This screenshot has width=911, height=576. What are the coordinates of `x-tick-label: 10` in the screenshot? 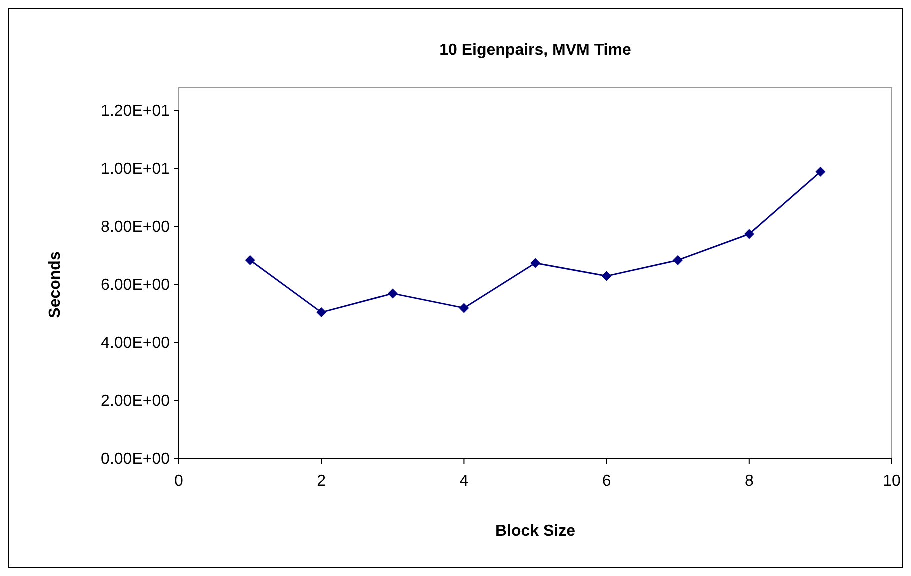 It's located at (892, 481).